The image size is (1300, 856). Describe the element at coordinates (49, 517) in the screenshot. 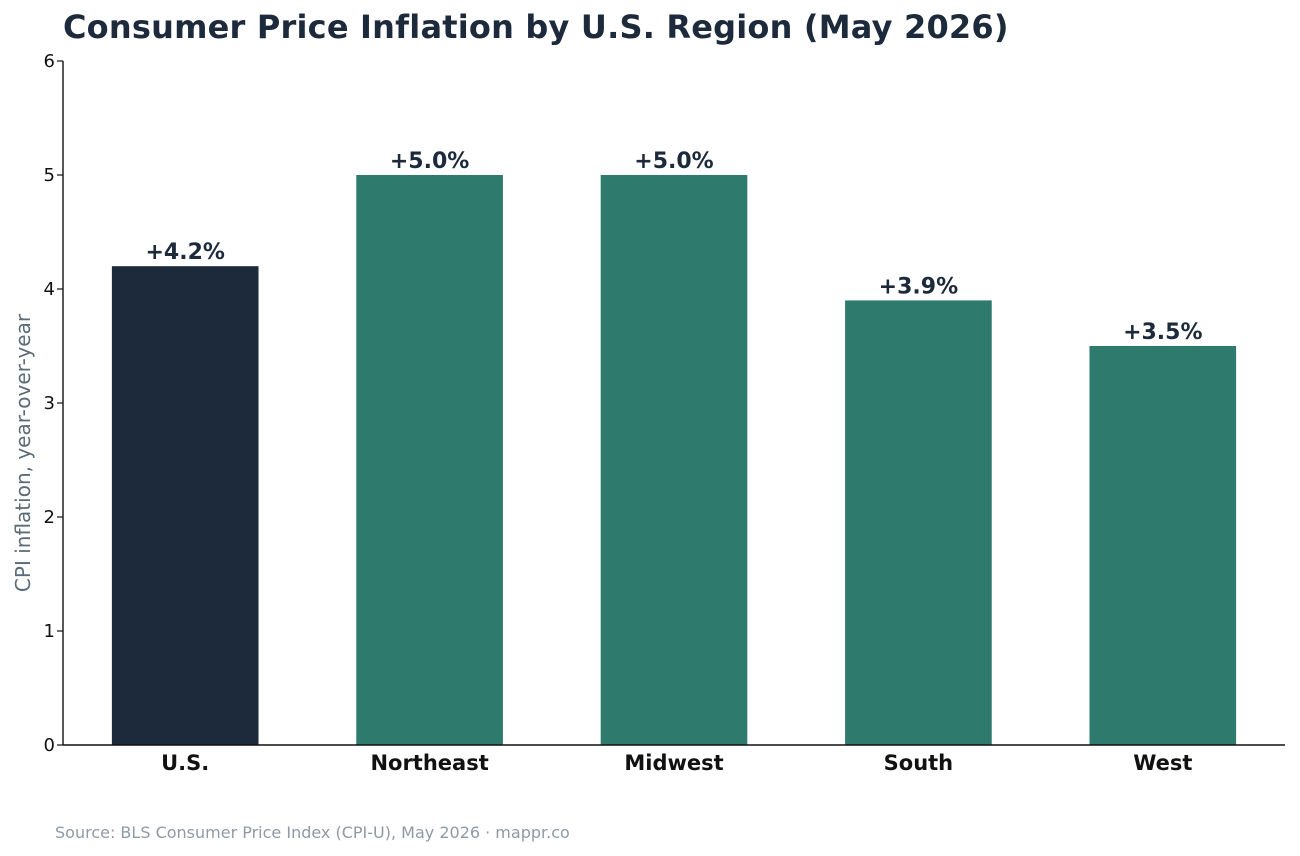

I see `y-tick-label: 2` at that location.